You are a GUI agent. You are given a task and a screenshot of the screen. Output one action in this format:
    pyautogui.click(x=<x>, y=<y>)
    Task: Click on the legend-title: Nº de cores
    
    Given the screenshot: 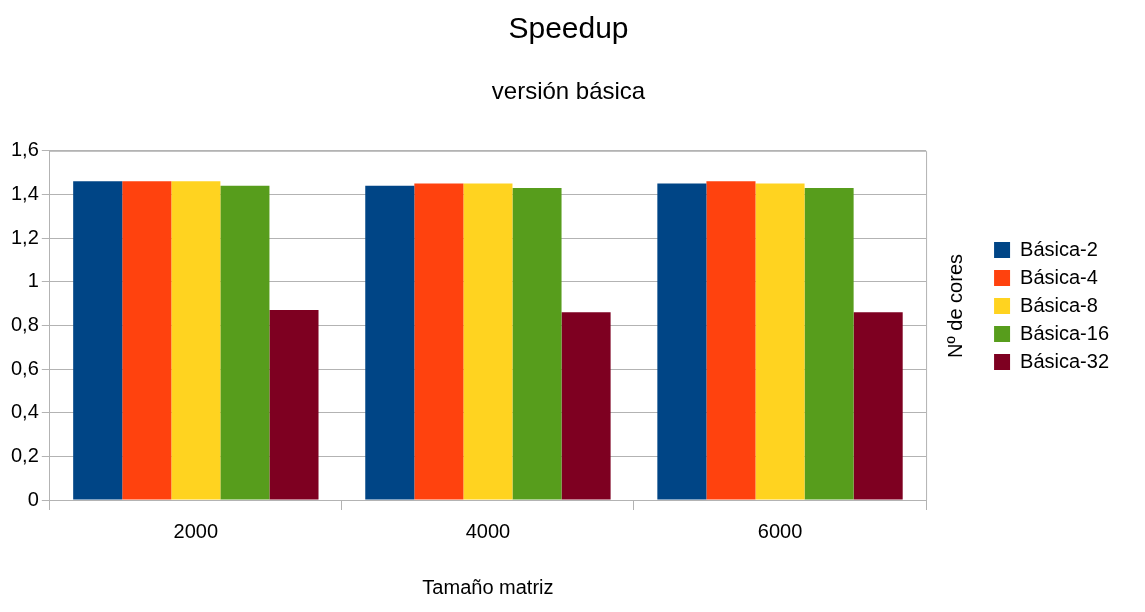 What is the action you would take?
    pyautogui.click(x=954, y=306)
    